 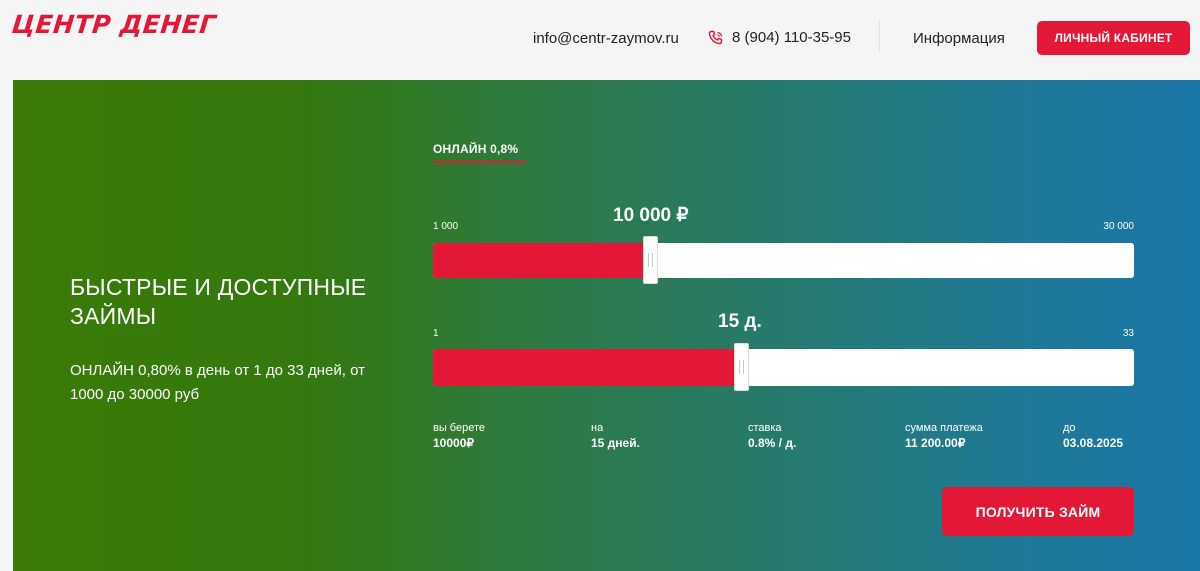 I want to click on amount-value: 10 000 ₽, so click(x=651, y=215).